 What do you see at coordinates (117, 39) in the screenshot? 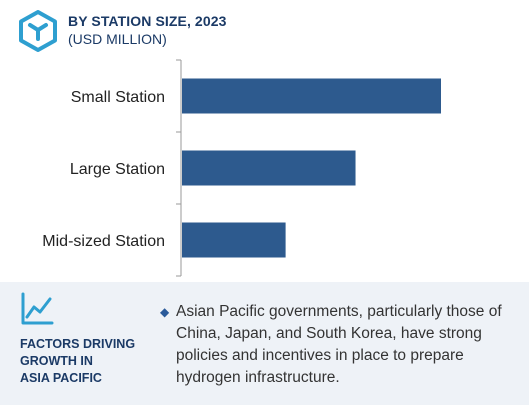
I see `chart-subtitle: (USD MILLION)` at bounding box center [117, 39].